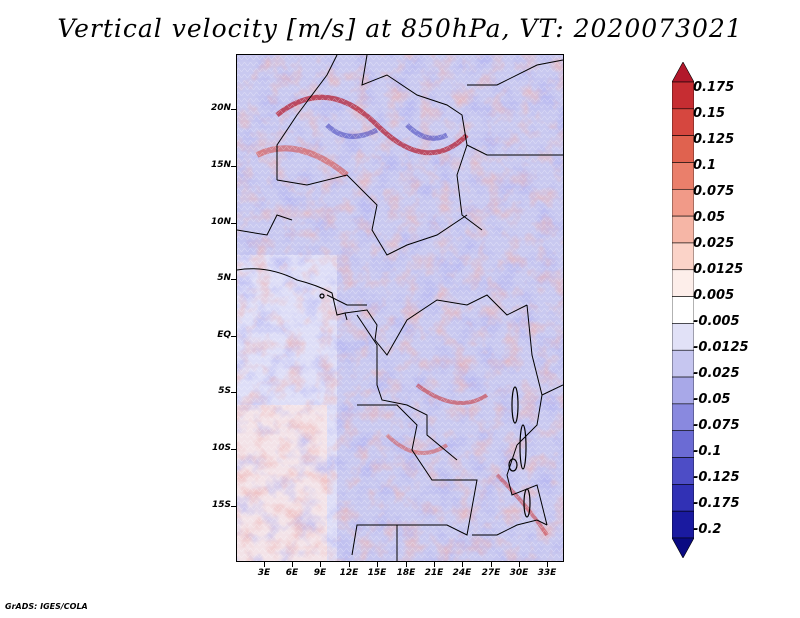 This screenshot has width=800, height=618. Describe the element at coordinates (220, 222) in the screenshot. I see `latitude-label: 10N` at that location.